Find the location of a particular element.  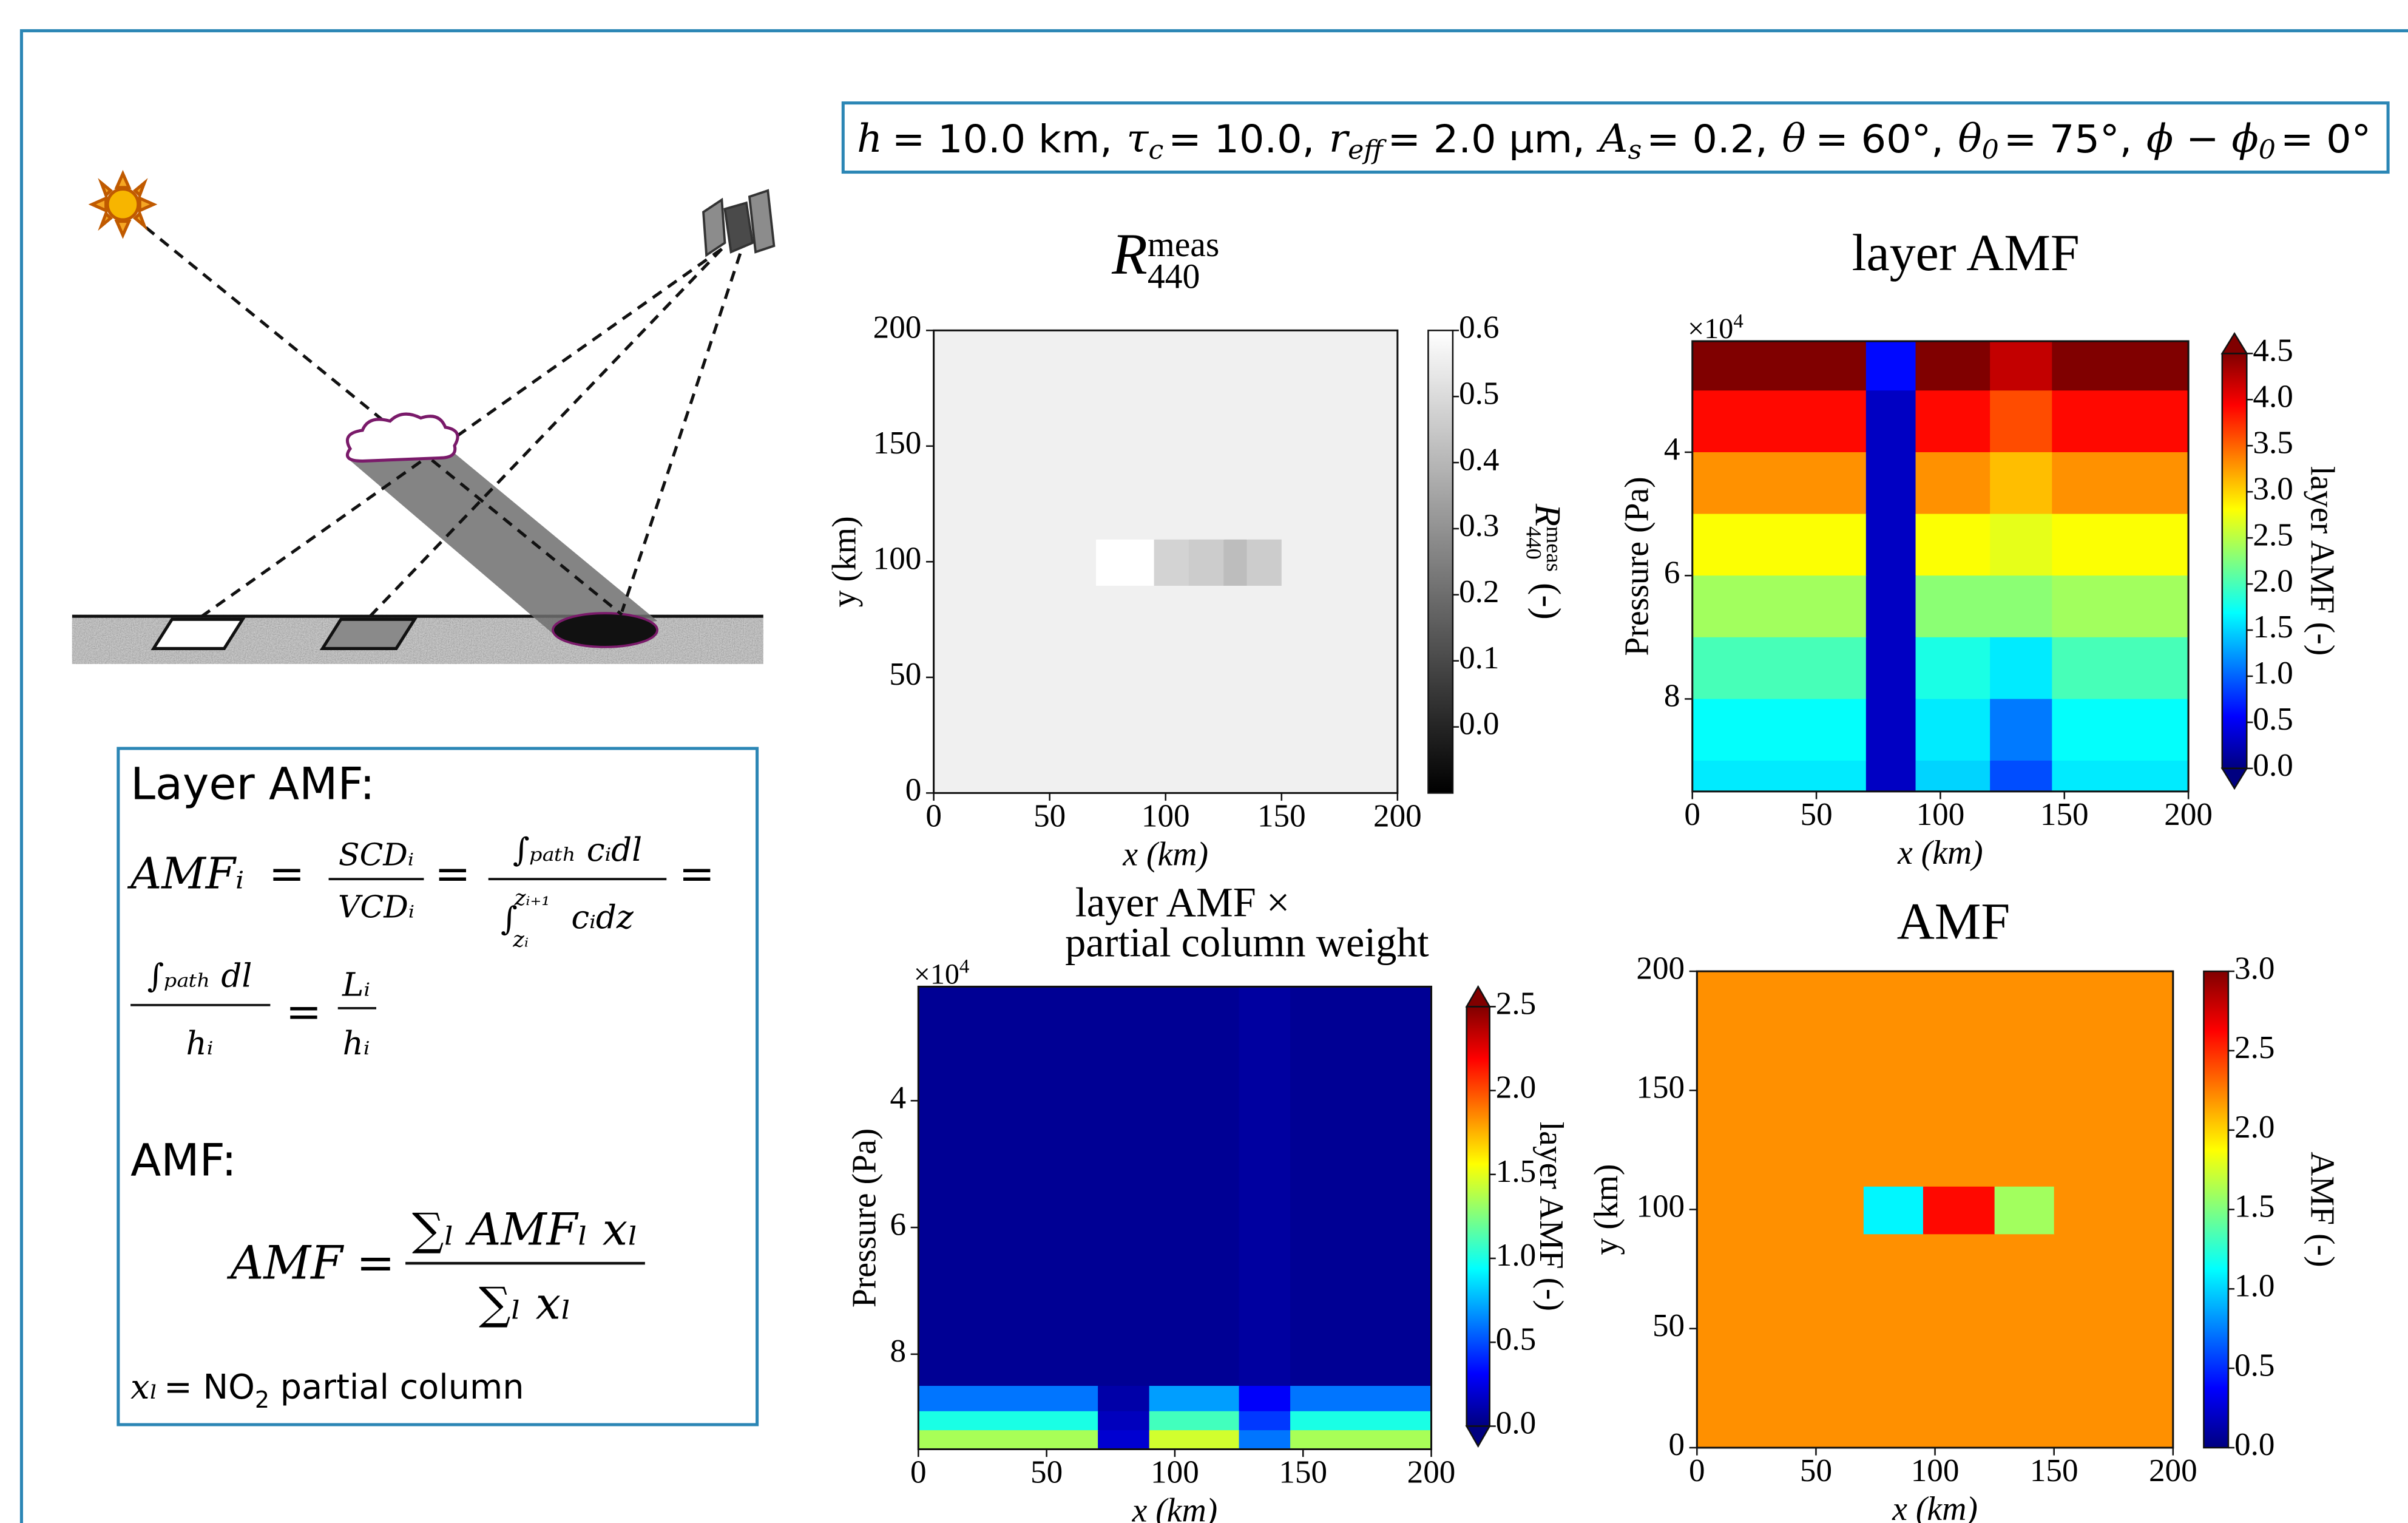

rich-sup: meas is located at coordinates (1554, 549).